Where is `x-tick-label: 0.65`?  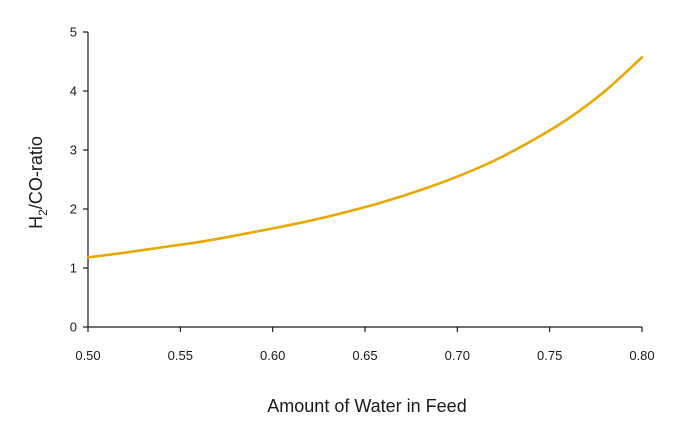 x-tick-label: 0.65 is located at coordinates (364, 355).